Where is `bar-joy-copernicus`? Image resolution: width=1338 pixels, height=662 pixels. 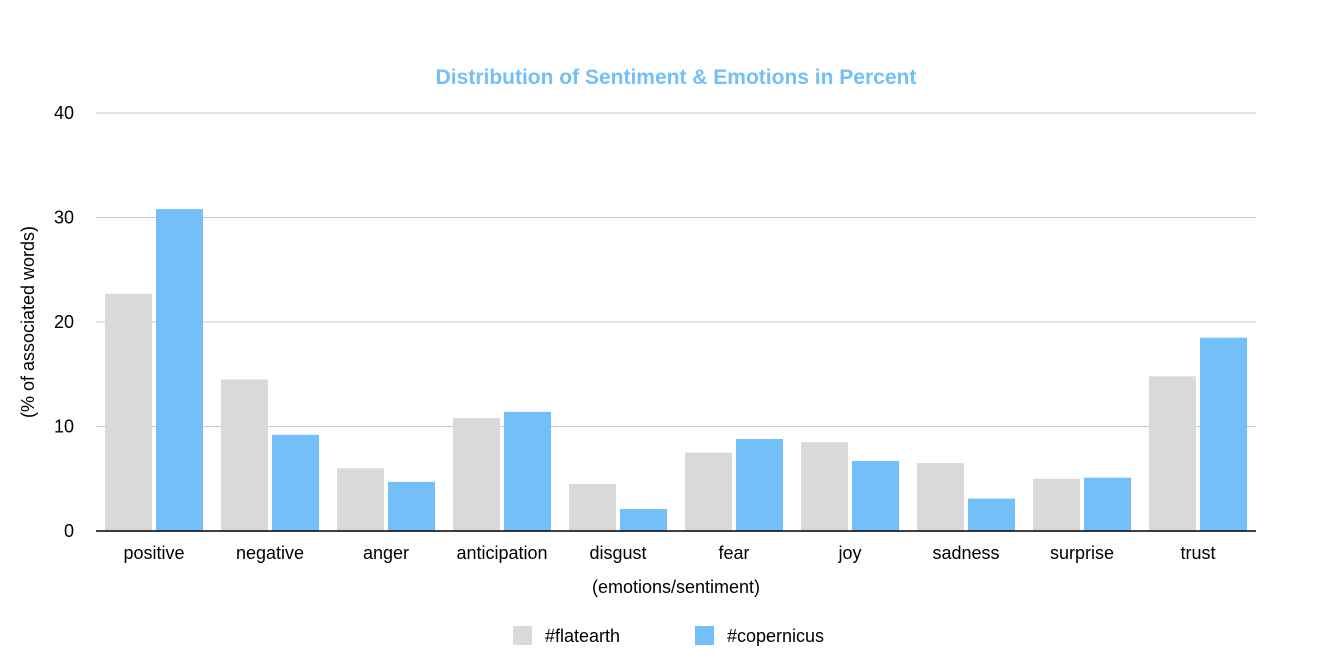 bar-joy-copernicus is located at coordinates (875, 495).